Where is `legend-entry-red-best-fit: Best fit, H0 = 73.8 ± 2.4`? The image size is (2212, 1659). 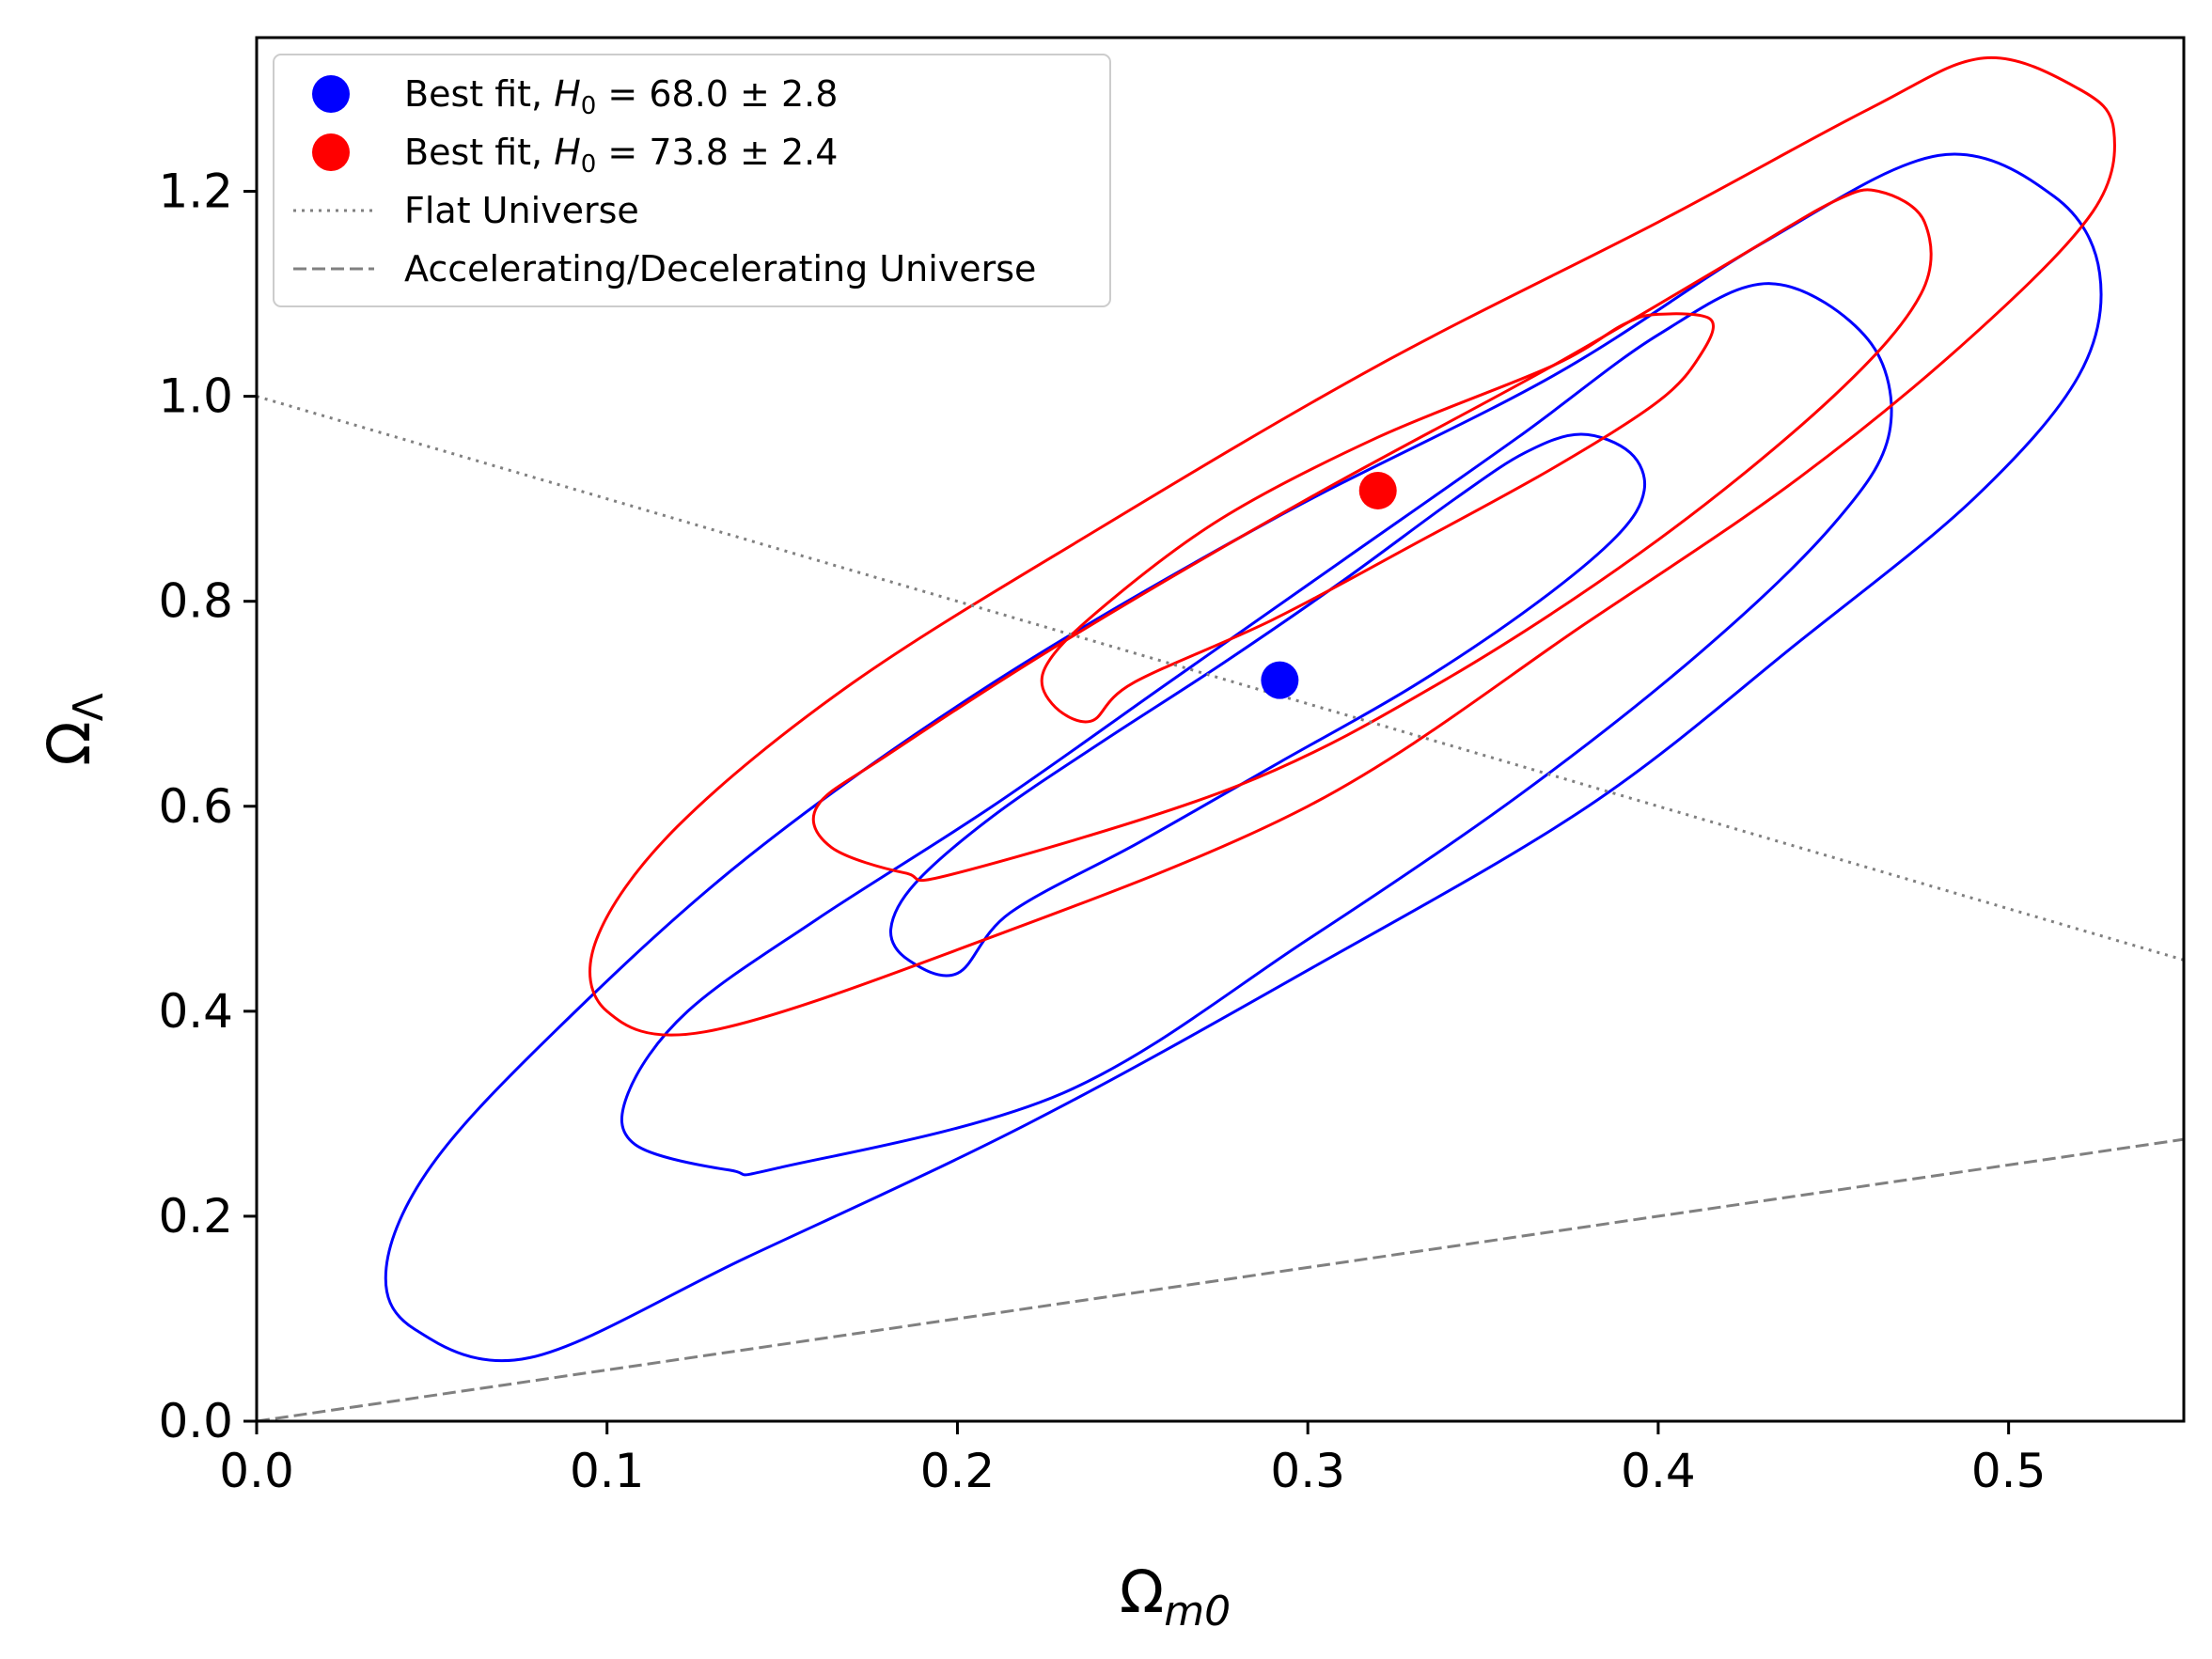 legend-entry-red-best-fit: Best fit, H0 = 73.8 ± 2.4 is located at coordinates (621, 155).